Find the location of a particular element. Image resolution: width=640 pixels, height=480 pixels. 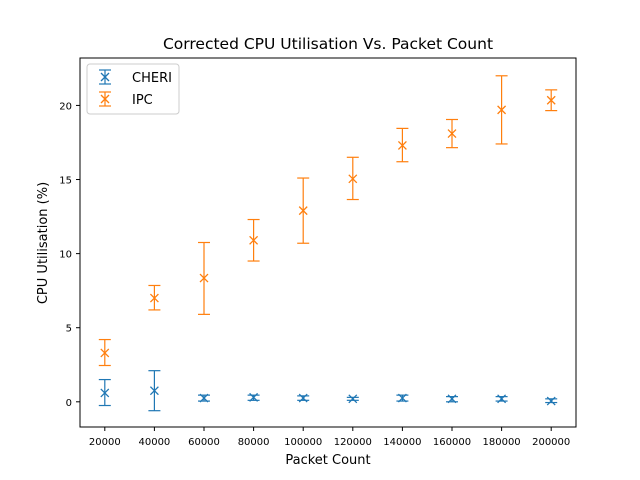

x-tick-label: 60000 is located at coordinates (204, 442).